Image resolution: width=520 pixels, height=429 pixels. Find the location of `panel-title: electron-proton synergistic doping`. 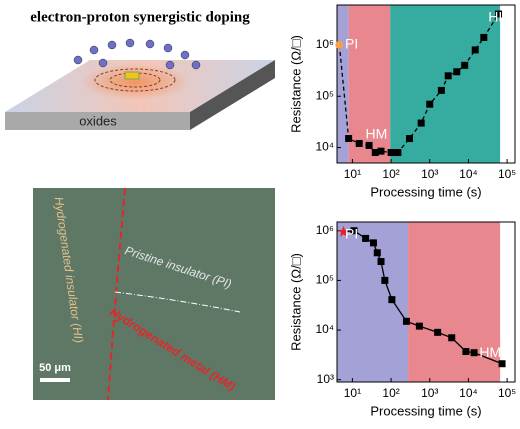

panel-title: electron-proton synergistic doping is located at coordinates (140, 17).